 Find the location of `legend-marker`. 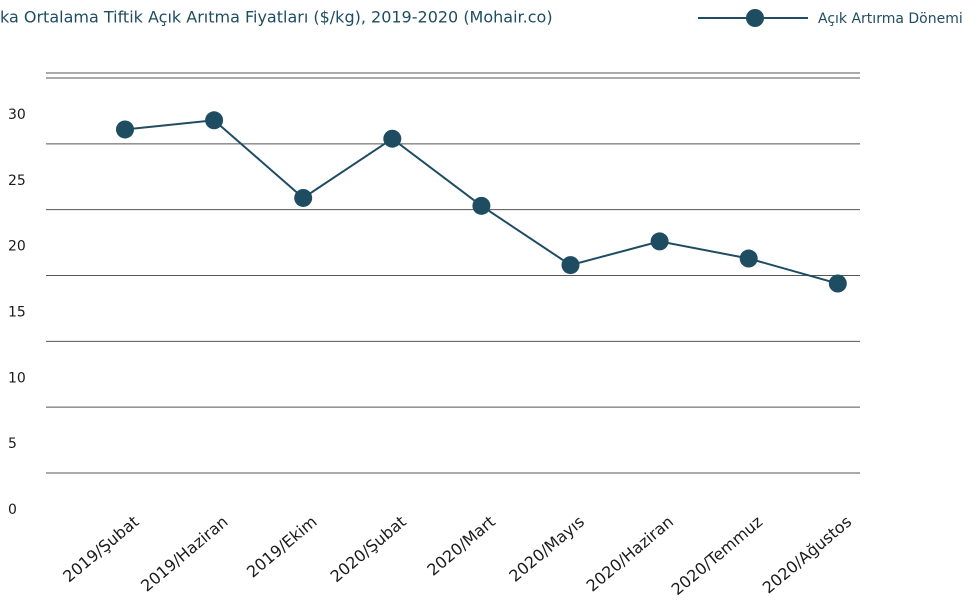

legend-marker is located at coordinates (755, 18).